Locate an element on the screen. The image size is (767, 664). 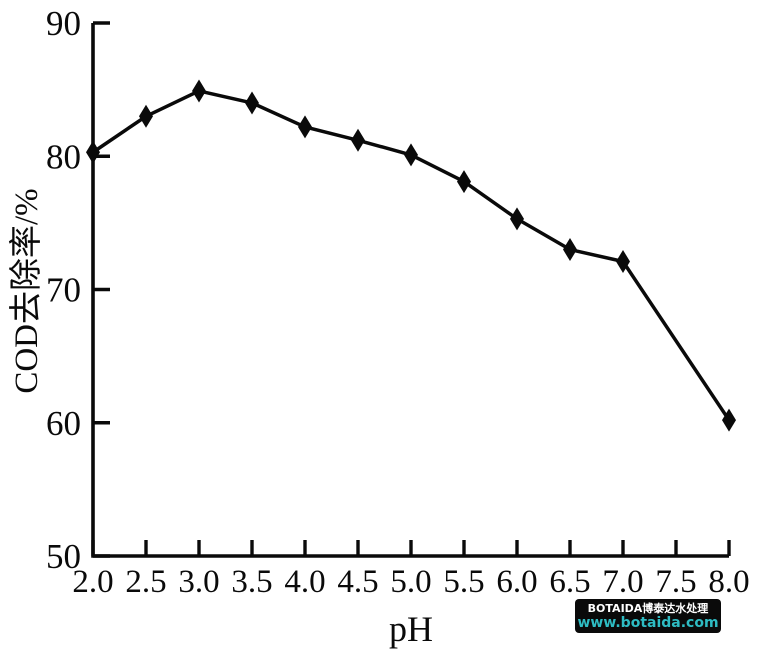
x-tick-label: 5.0 is located at coordinates (410, 582).